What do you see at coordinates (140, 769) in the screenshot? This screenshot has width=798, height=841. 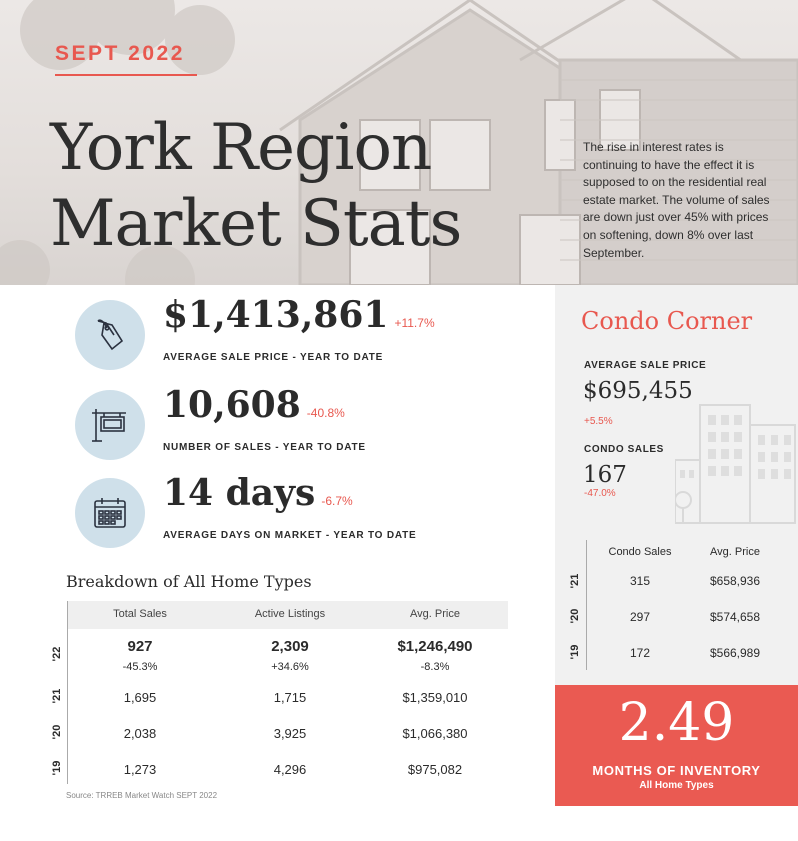 I see `table-cell: 1,273` at bounding box center [140, 769].